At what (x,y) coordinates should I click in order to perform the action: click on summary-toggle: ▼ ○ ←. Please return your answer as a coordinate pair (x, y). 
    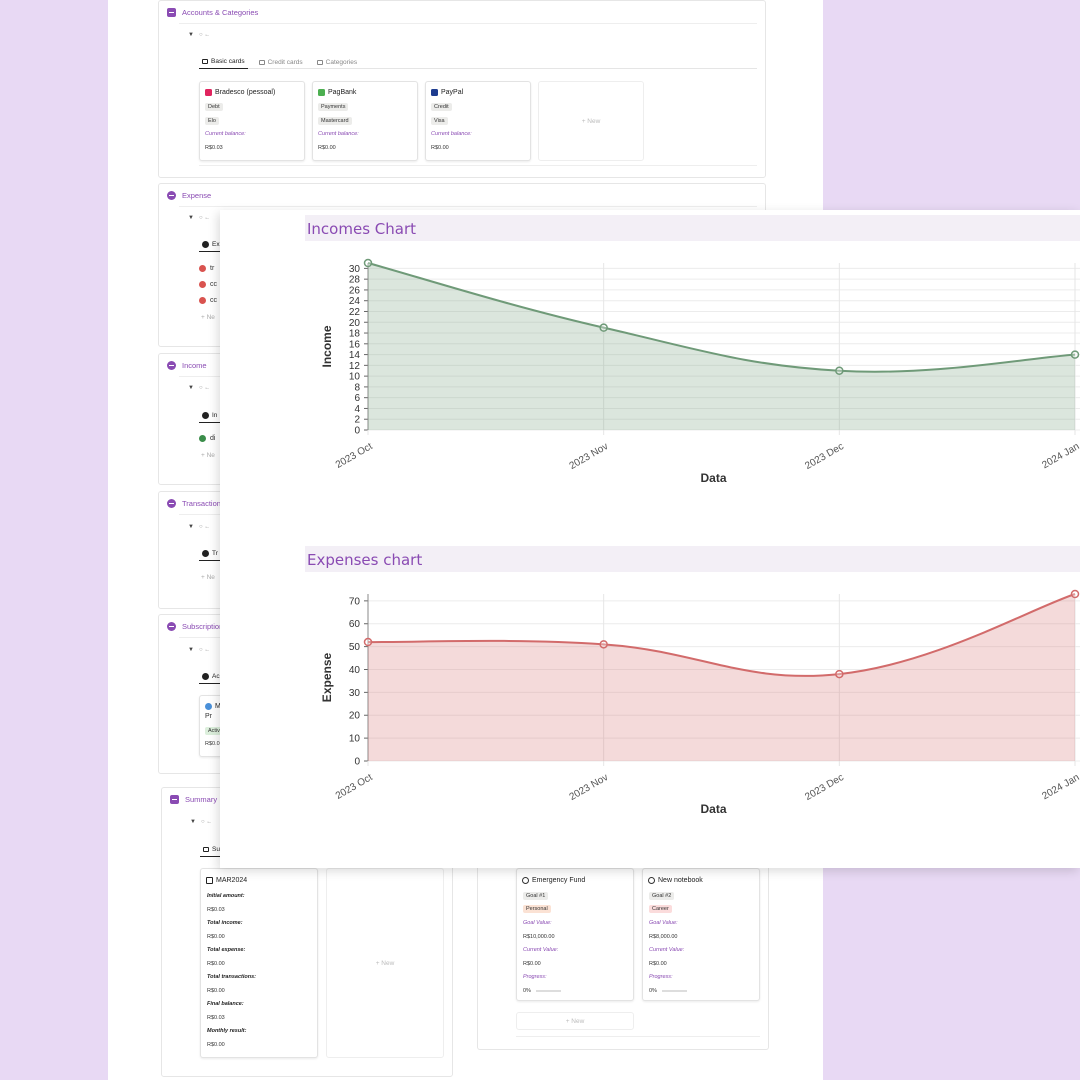
    Looking at the image, I should click on (201, 822).